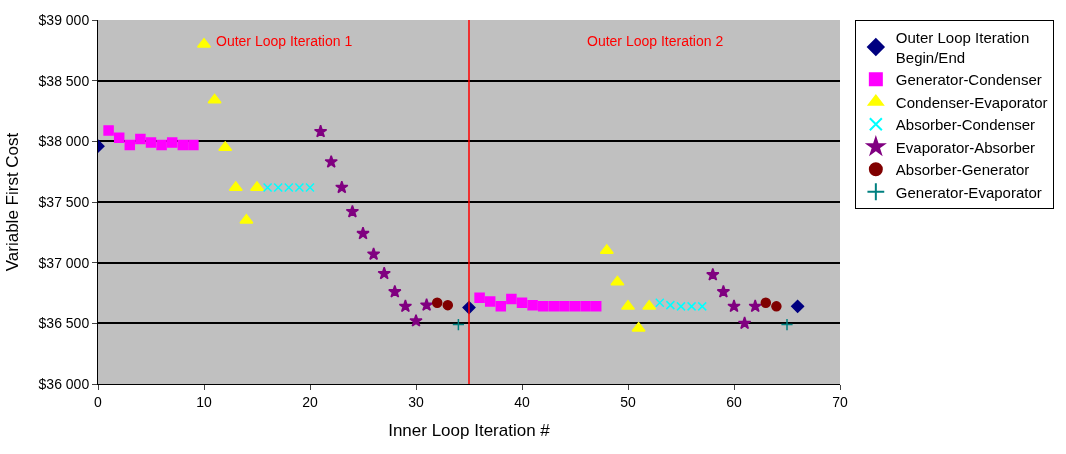 The image size is (1066, 454). I want to click on x-tick-label: 40, so click(522, 401).